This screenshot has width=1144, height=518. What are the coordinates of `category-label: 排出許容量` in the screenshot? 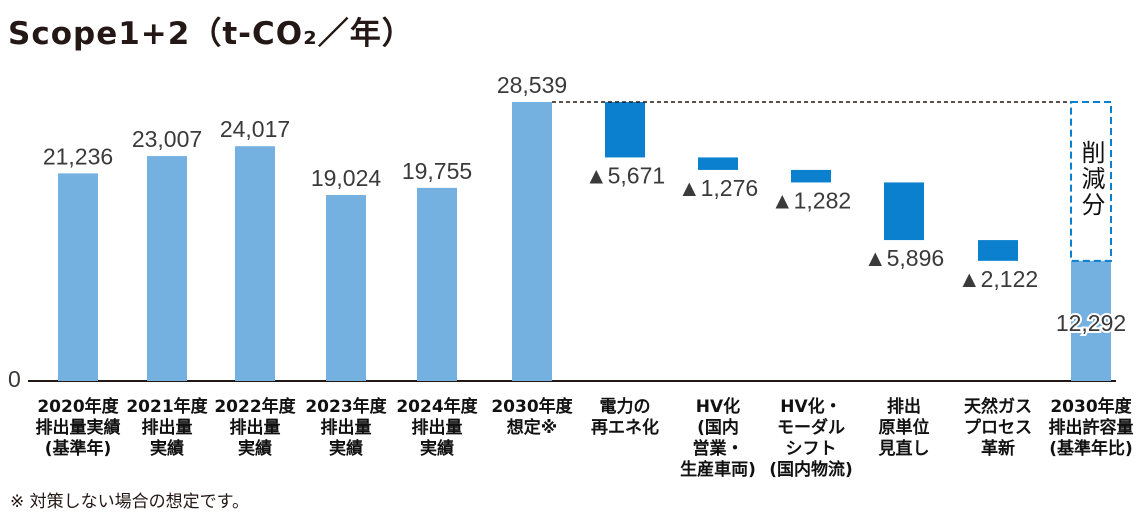 It's located at (1091, 427).